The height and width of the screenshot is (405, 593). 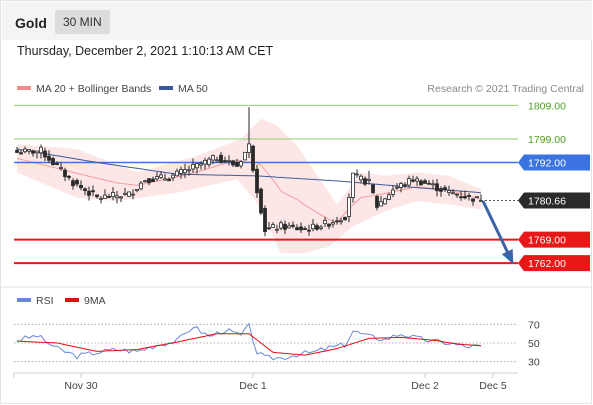 I want to click on rsi-legend: RSI 9MA, so click(x=61, y=301).